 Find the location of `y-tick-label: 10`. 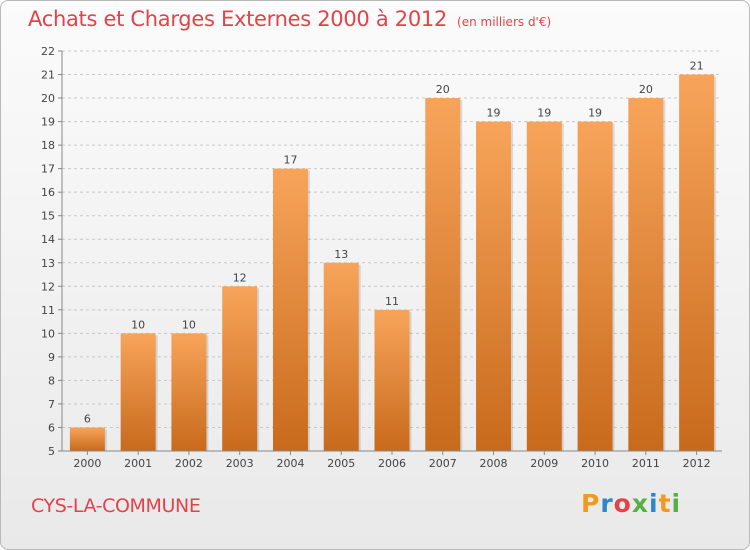

y-tick-label: 10 is located at coordinates (48, 333).